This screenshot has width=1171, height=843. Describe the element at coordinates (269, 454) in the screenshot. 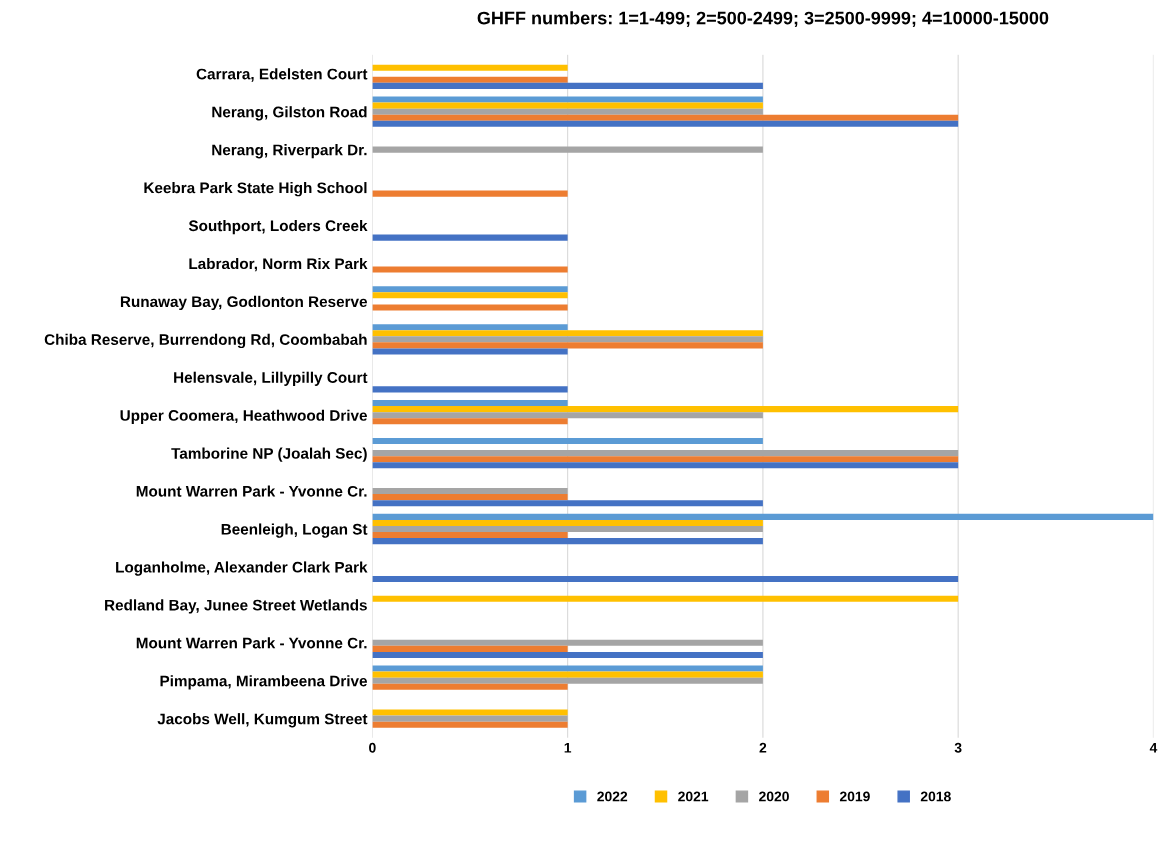

I see `y-tick-label: Tamborine NP (Joalah Sec)` at that location.